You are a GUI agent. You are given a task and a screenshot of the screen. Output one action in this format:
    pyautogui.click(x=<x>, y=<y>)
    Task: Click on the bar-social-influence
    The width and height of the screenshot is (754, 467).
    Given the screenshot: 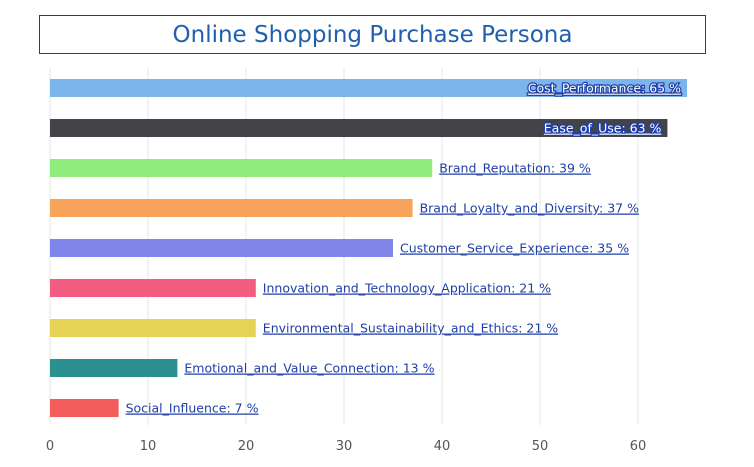 What is the action you would take?
    pyautogui.click(x=84, y=408)
    